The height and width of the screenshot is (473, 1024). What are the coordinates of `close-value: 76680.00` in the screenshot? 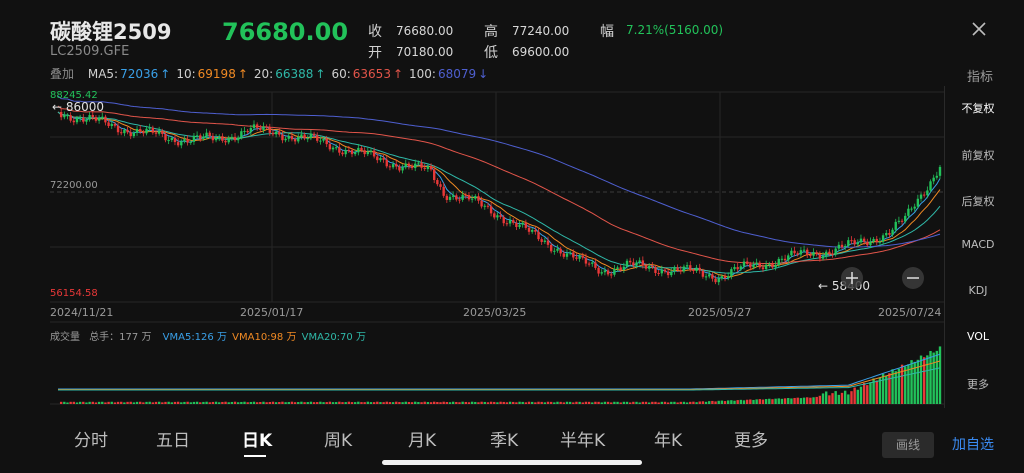 It's located at (425, 31).